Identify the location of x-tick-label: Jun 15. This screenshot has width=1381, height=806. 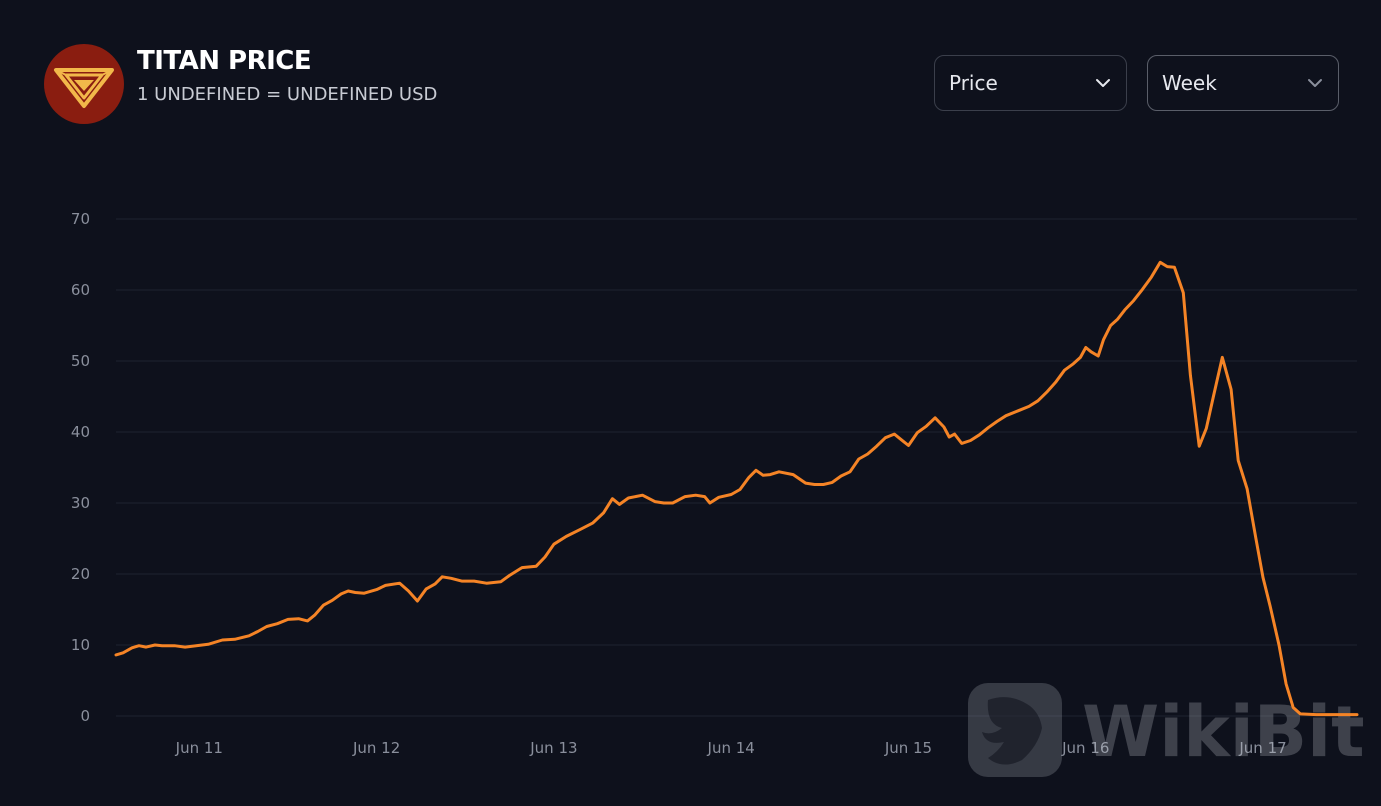
(908, 748).